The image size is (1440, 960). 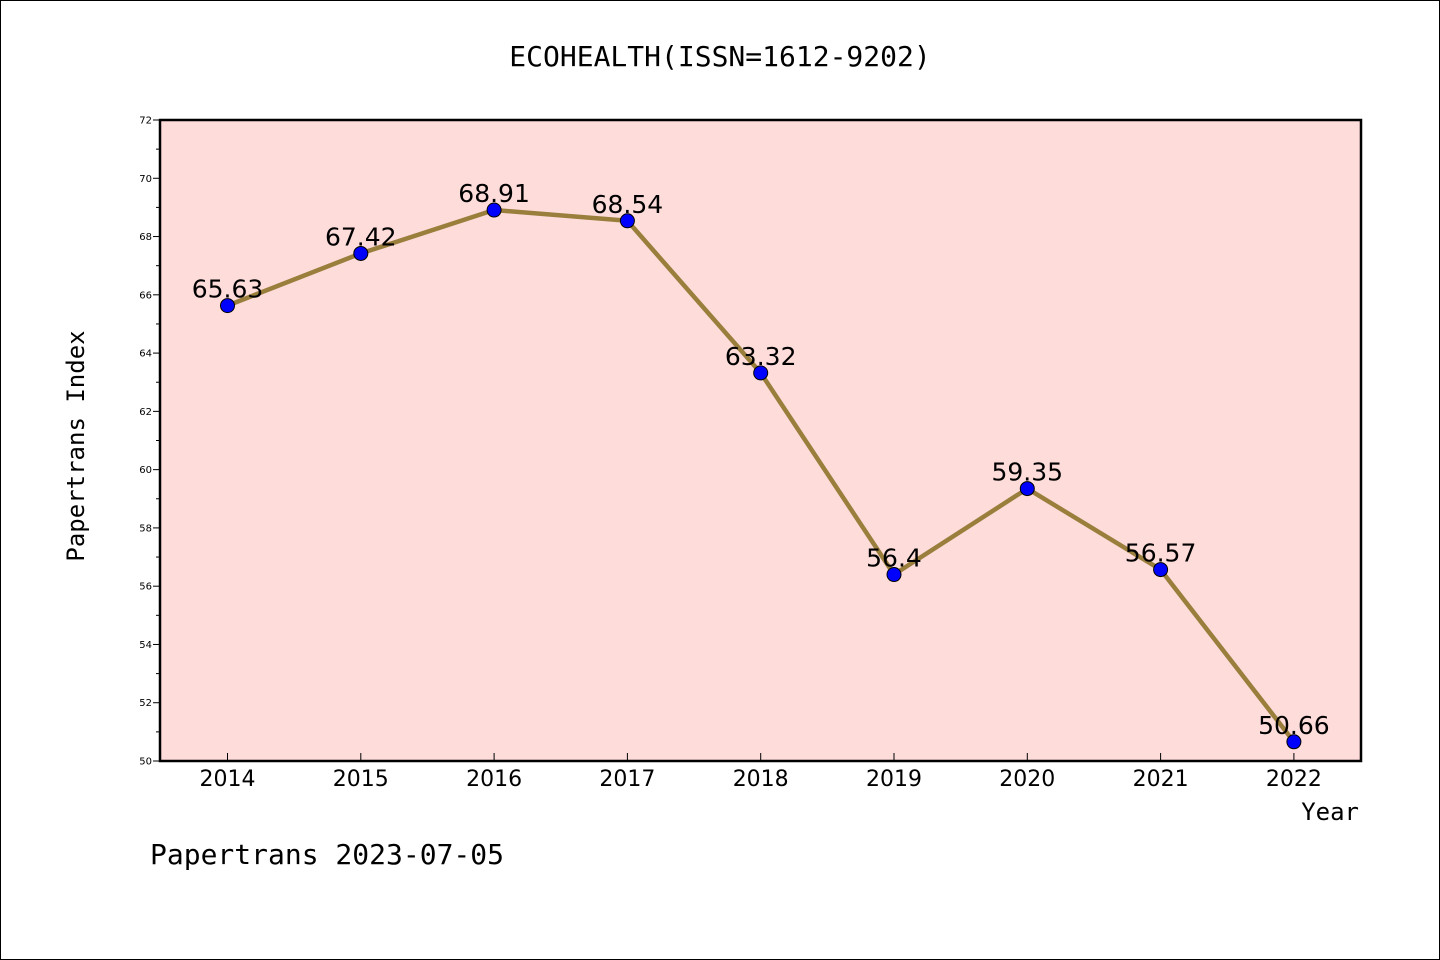 I want to click on x-tick-label: 2014, so click(x=228, y=779).